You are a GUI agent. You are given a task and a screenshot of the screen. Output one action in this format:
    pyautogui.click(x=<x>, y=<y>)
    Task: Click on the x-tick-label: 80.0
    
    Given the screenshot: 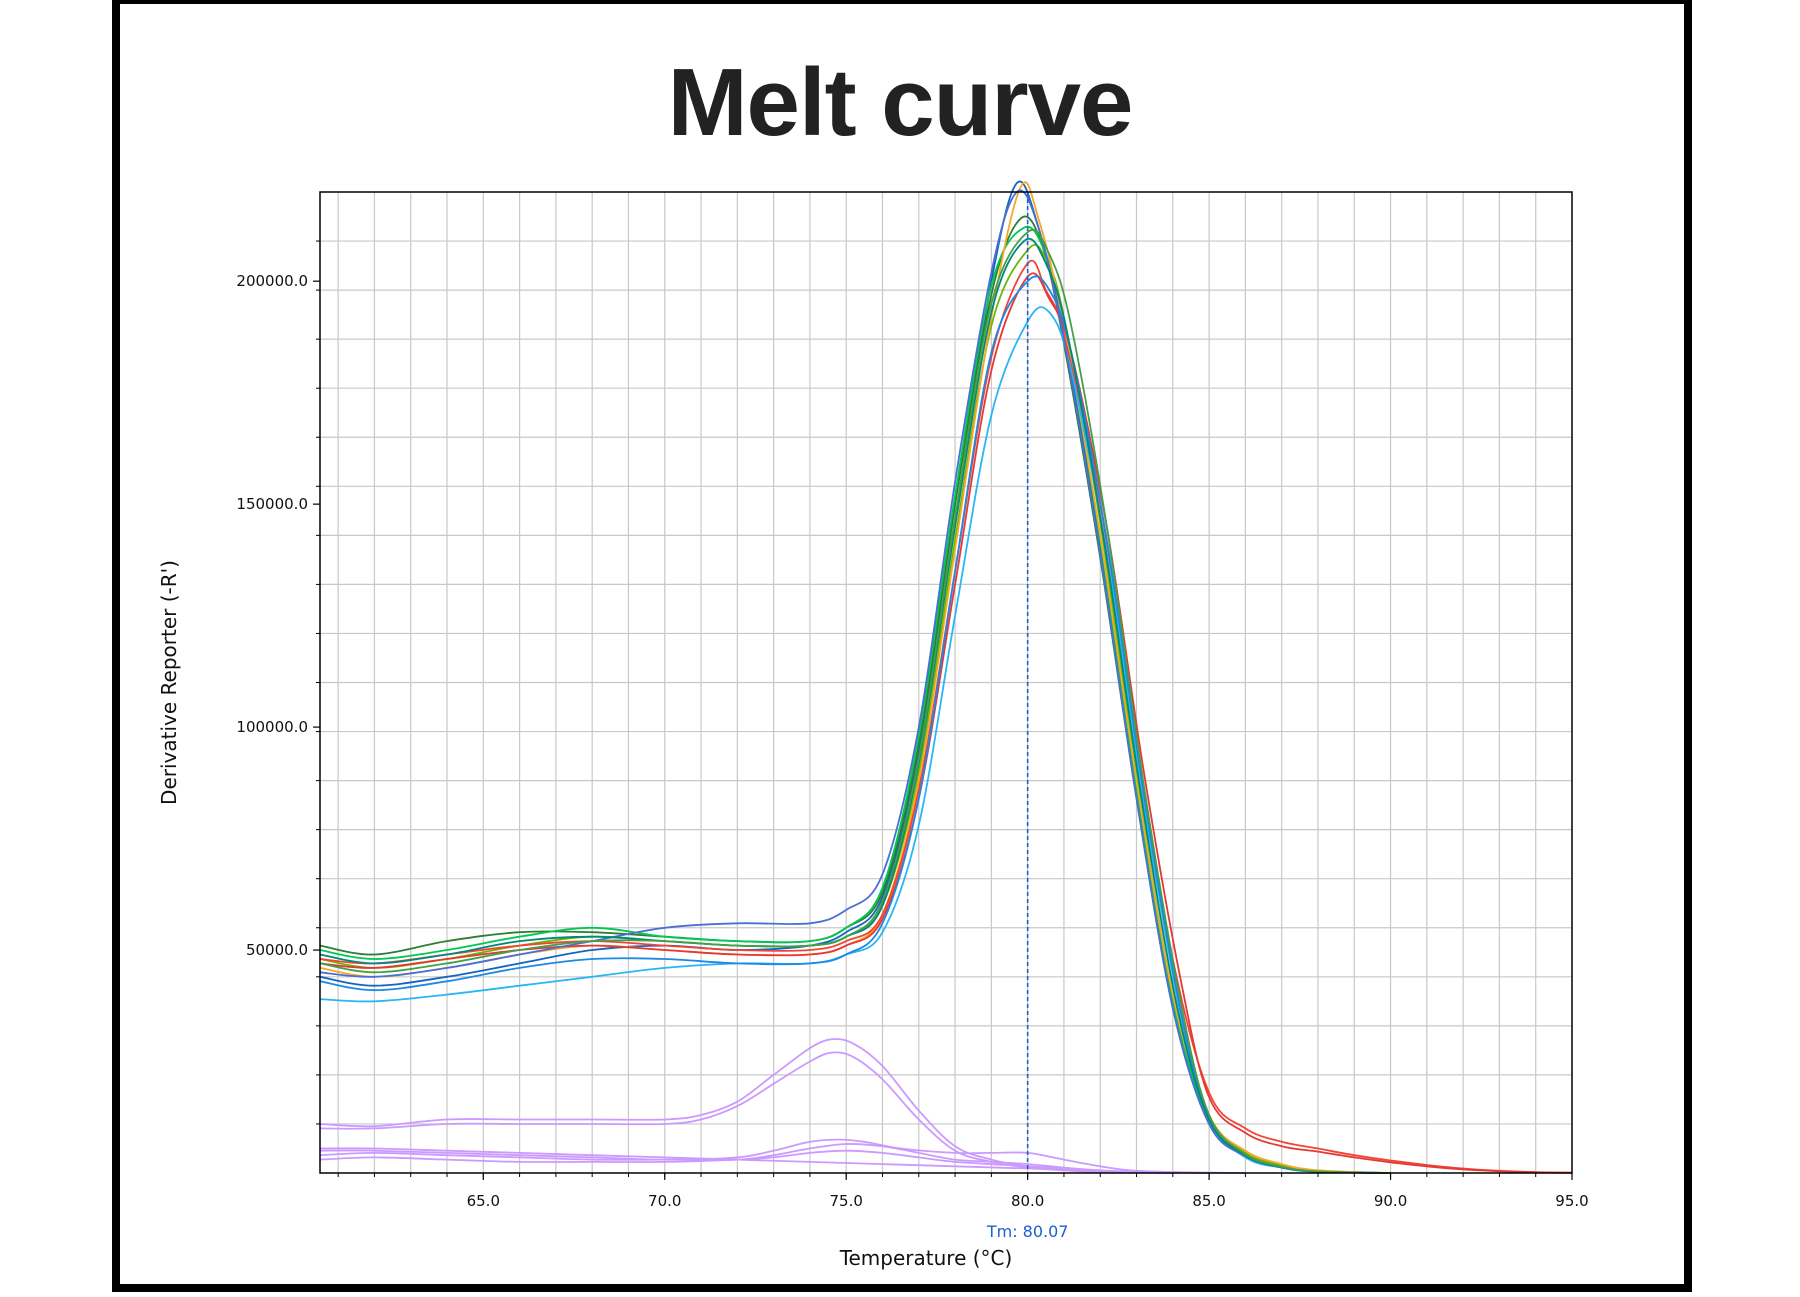 What is the action you would take?
    pyautogui.click(x=1027, y=1201)
    